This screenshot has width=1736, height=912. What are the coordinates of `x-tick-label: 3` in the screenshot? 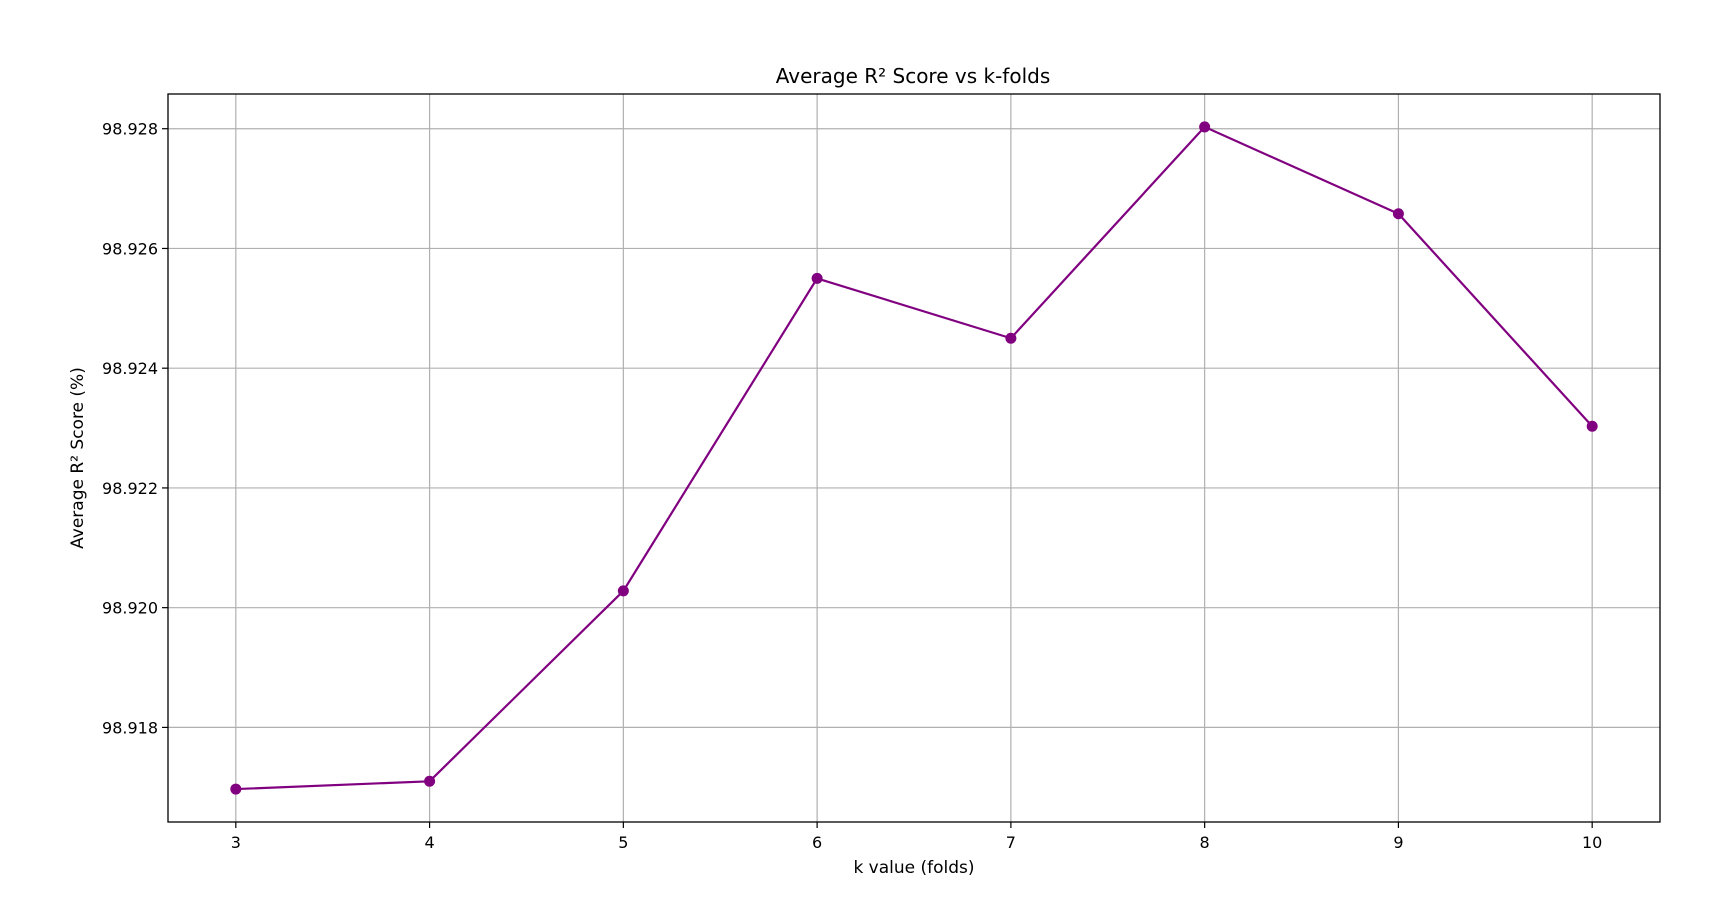 It's located at (236, 842).